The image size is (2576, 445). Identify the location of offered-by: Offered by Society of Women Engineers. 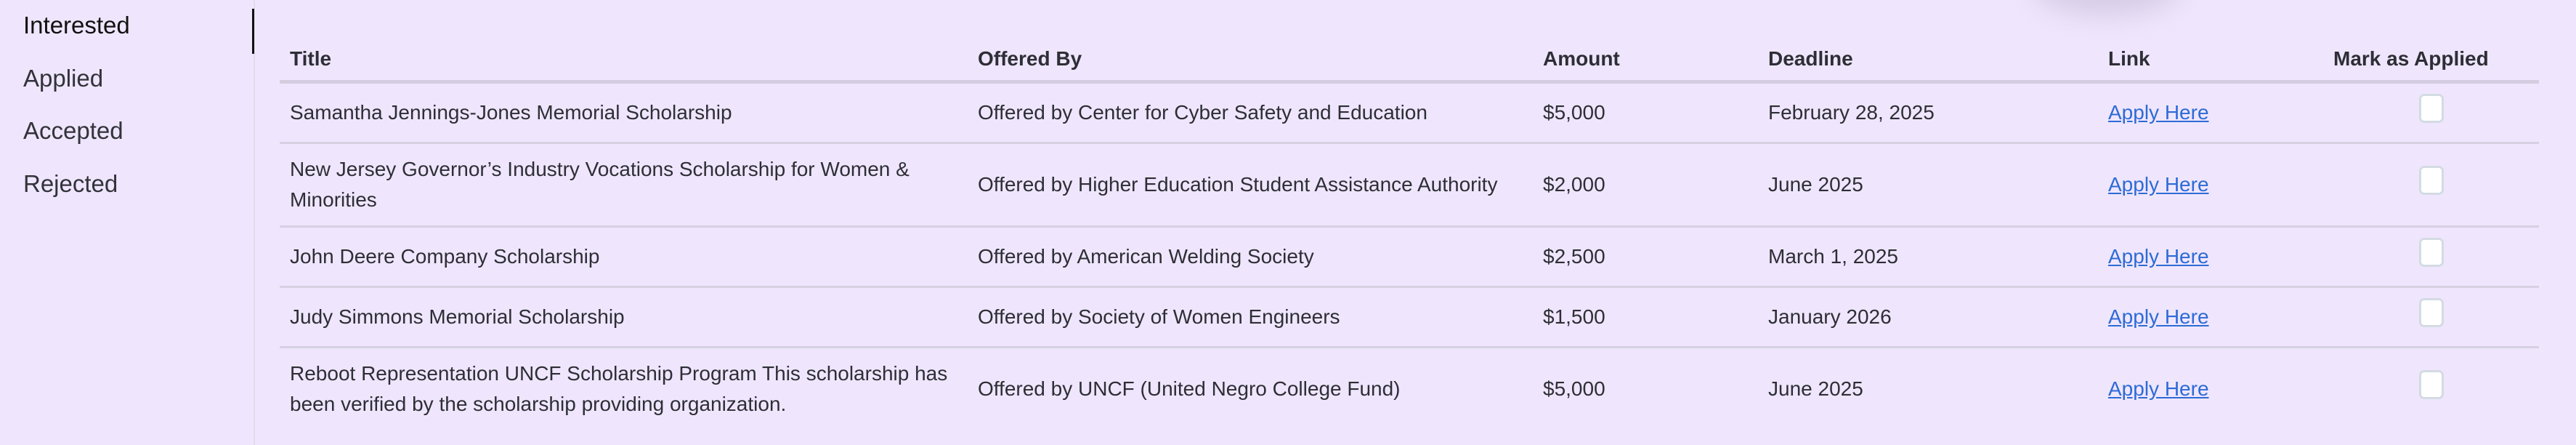
(1250, 317).